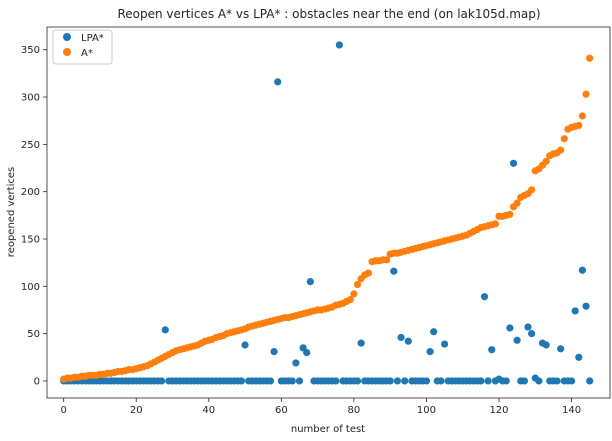 Image resolution: width=612 pixels, height=441 pixels. What do you see at coordinates (82, 47) in the screenshot?
I see `legend: LPA* A*` at bounding box center [82, 47].